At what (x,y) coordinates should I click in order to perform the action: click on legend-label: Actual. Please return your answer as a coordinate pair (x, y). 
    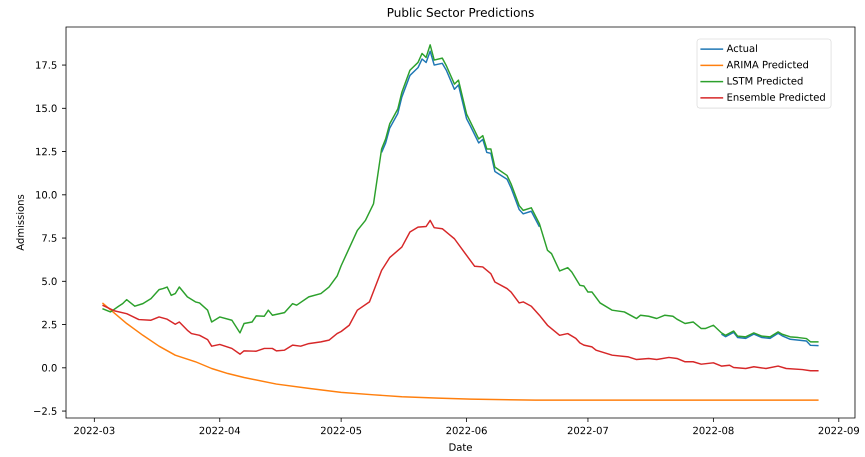
    Looking at the image, I should click on (741, 48).